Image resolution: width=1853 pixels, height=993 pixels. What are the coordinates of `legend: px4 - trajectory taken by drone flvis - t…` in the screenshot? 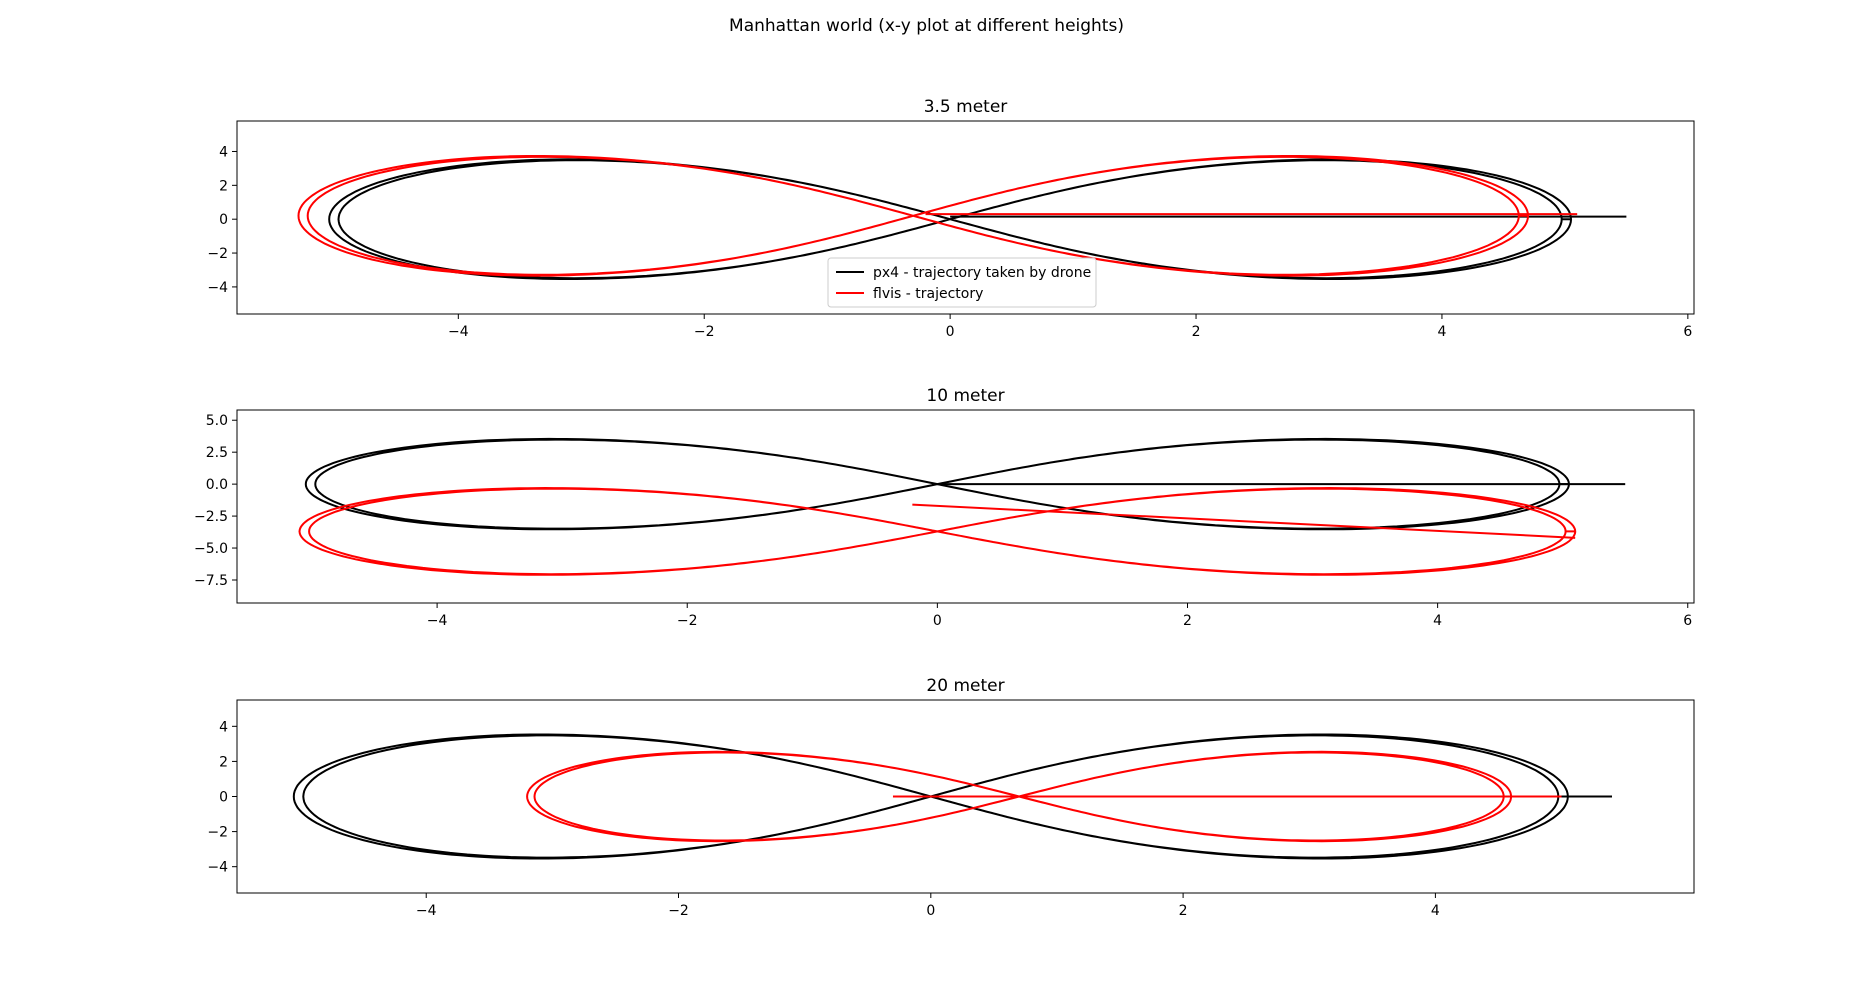 It's located at (962, 282).